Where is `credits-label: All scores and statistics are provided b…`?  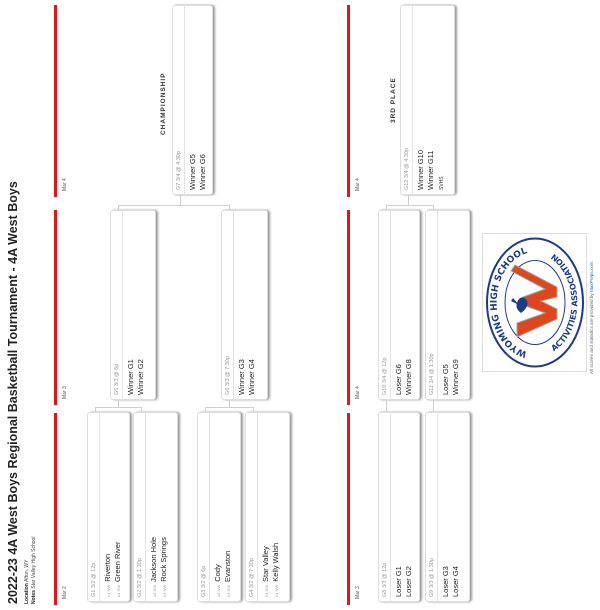
credits-label: All scores and statistics are provided b… is located at coordinates (591, 333).